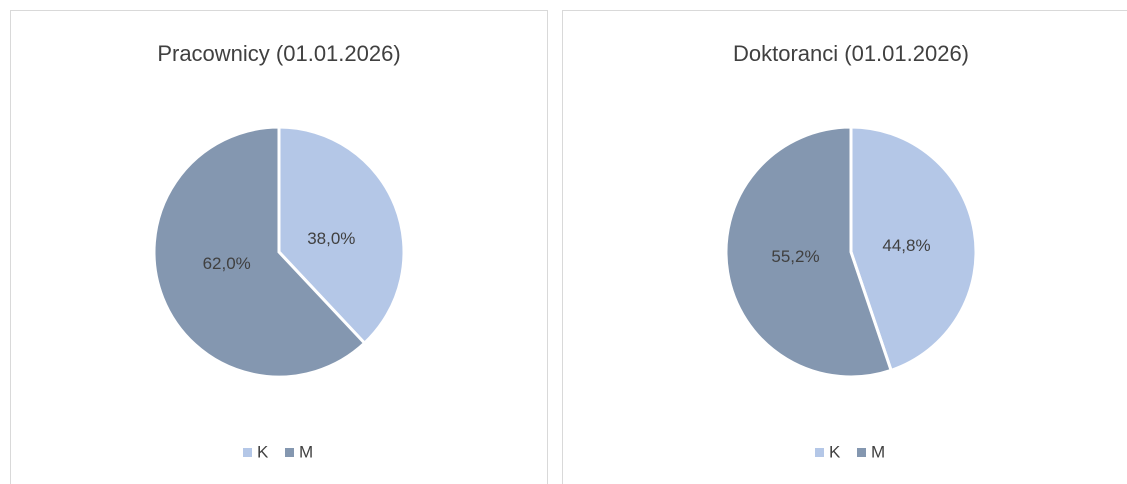  I want to click on chart-title: Pracownicy (01.01.2026), so click(278, 53).